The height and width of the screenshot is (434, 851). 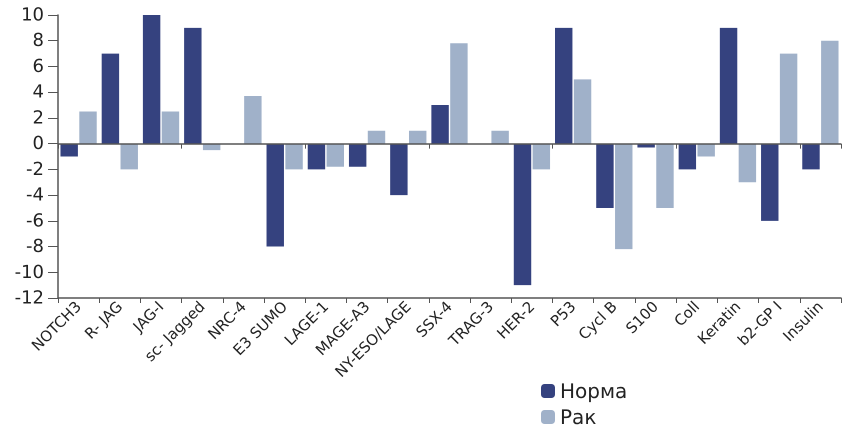 I want to click on y-tick-label: -8, so click(x=35, y=247).